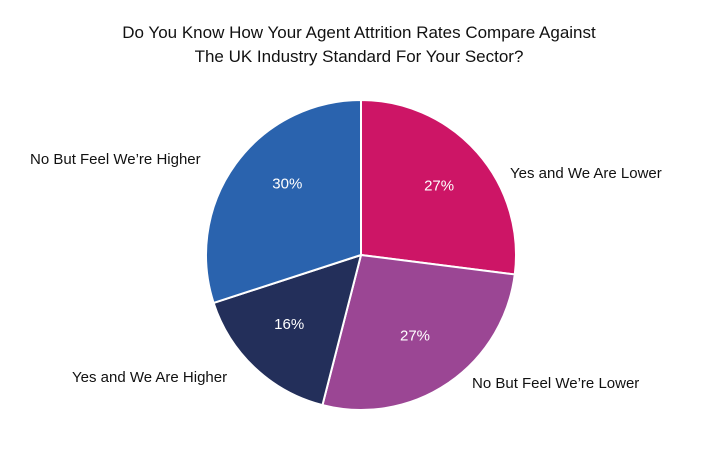 The height and width of the screenshot is (450, 718). I want to click on pie-value-label-2: 27%, so click(415, 335).